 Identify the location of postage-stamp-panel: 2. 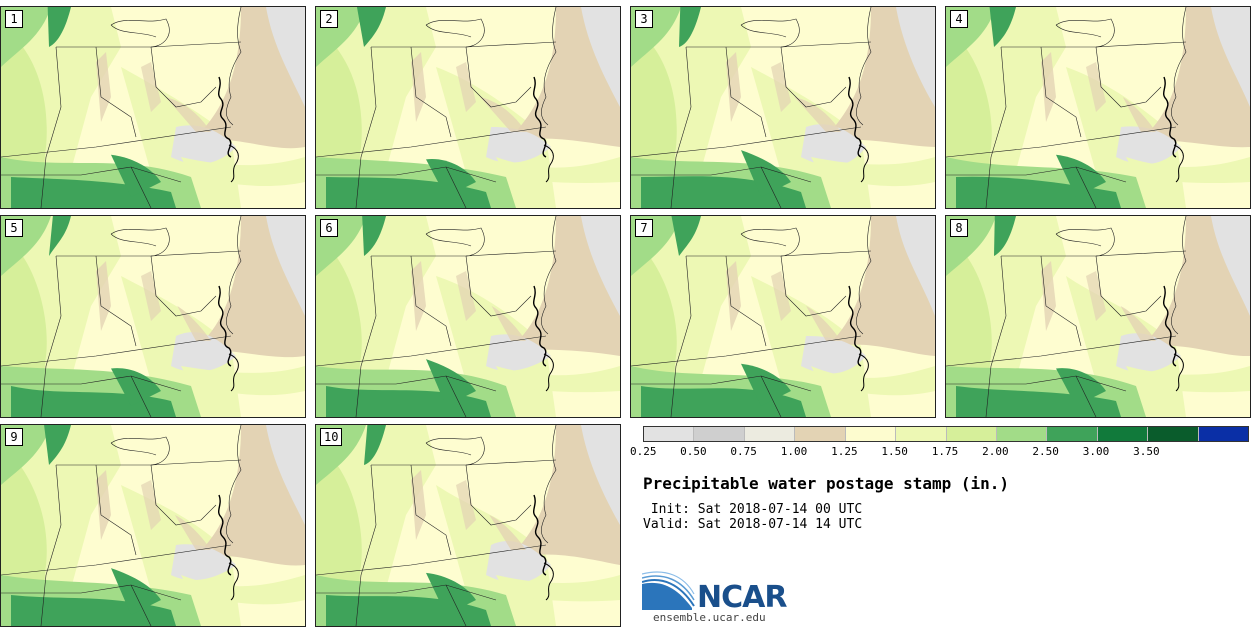
(468, 107).